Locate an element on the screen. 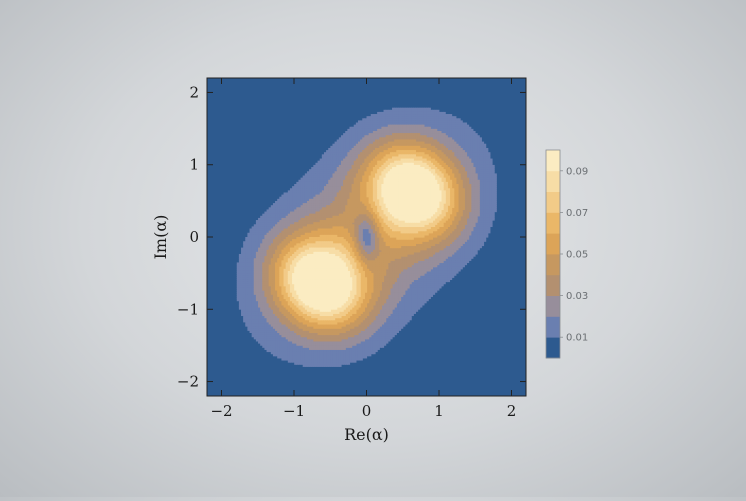 This screenshot has width=746, height=501. x-tick-label: 0 is located at coordinates (367, 411).